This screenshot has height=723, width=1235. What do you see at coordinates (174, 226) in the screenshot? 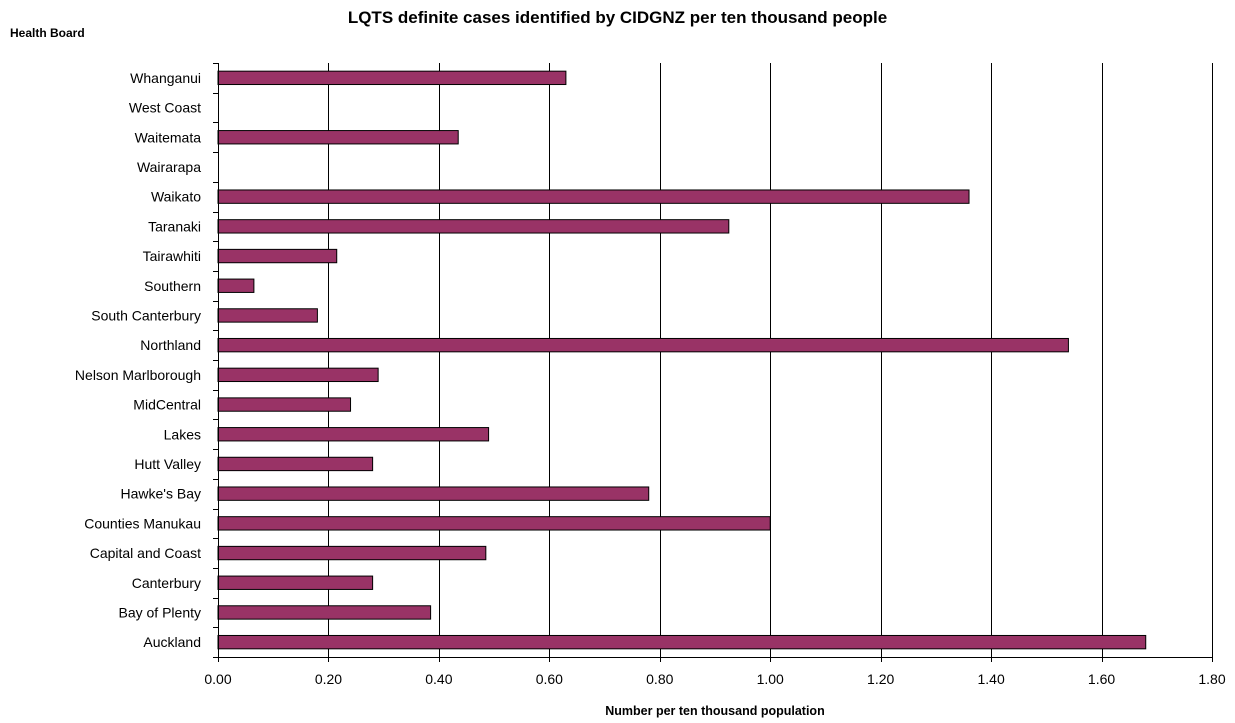
I see `y-tick-label: Taranaki` at bounding box center [174, 226].